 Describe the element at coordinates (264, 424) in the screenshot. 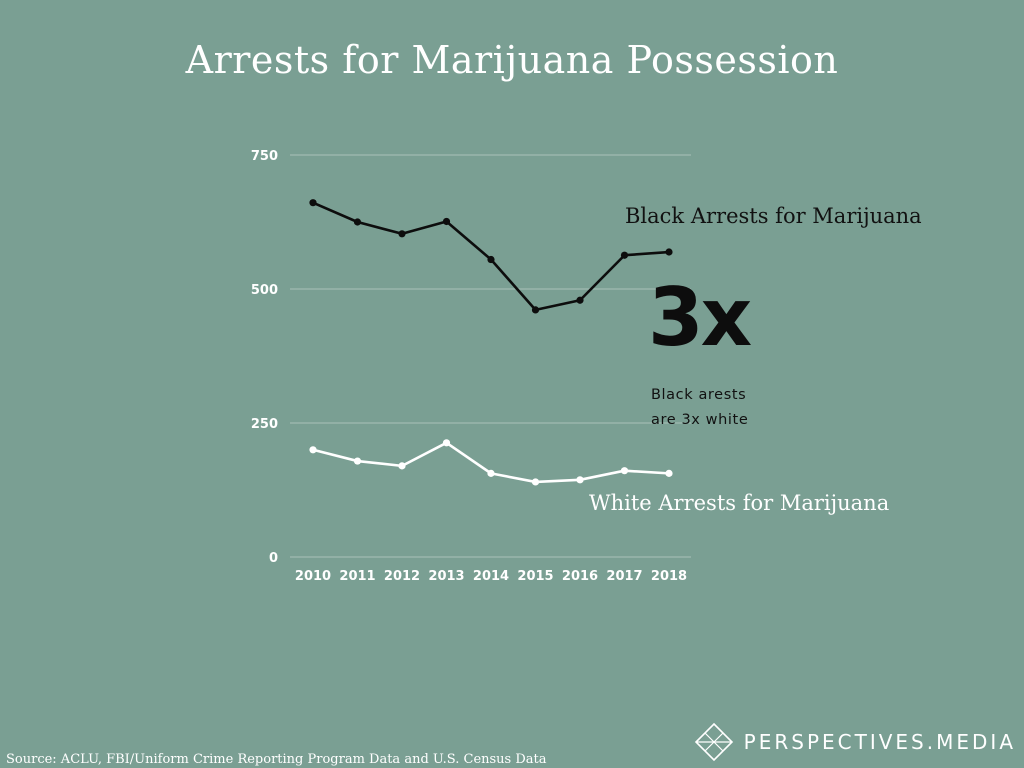

I see `y-tick-label: 250` at that location.